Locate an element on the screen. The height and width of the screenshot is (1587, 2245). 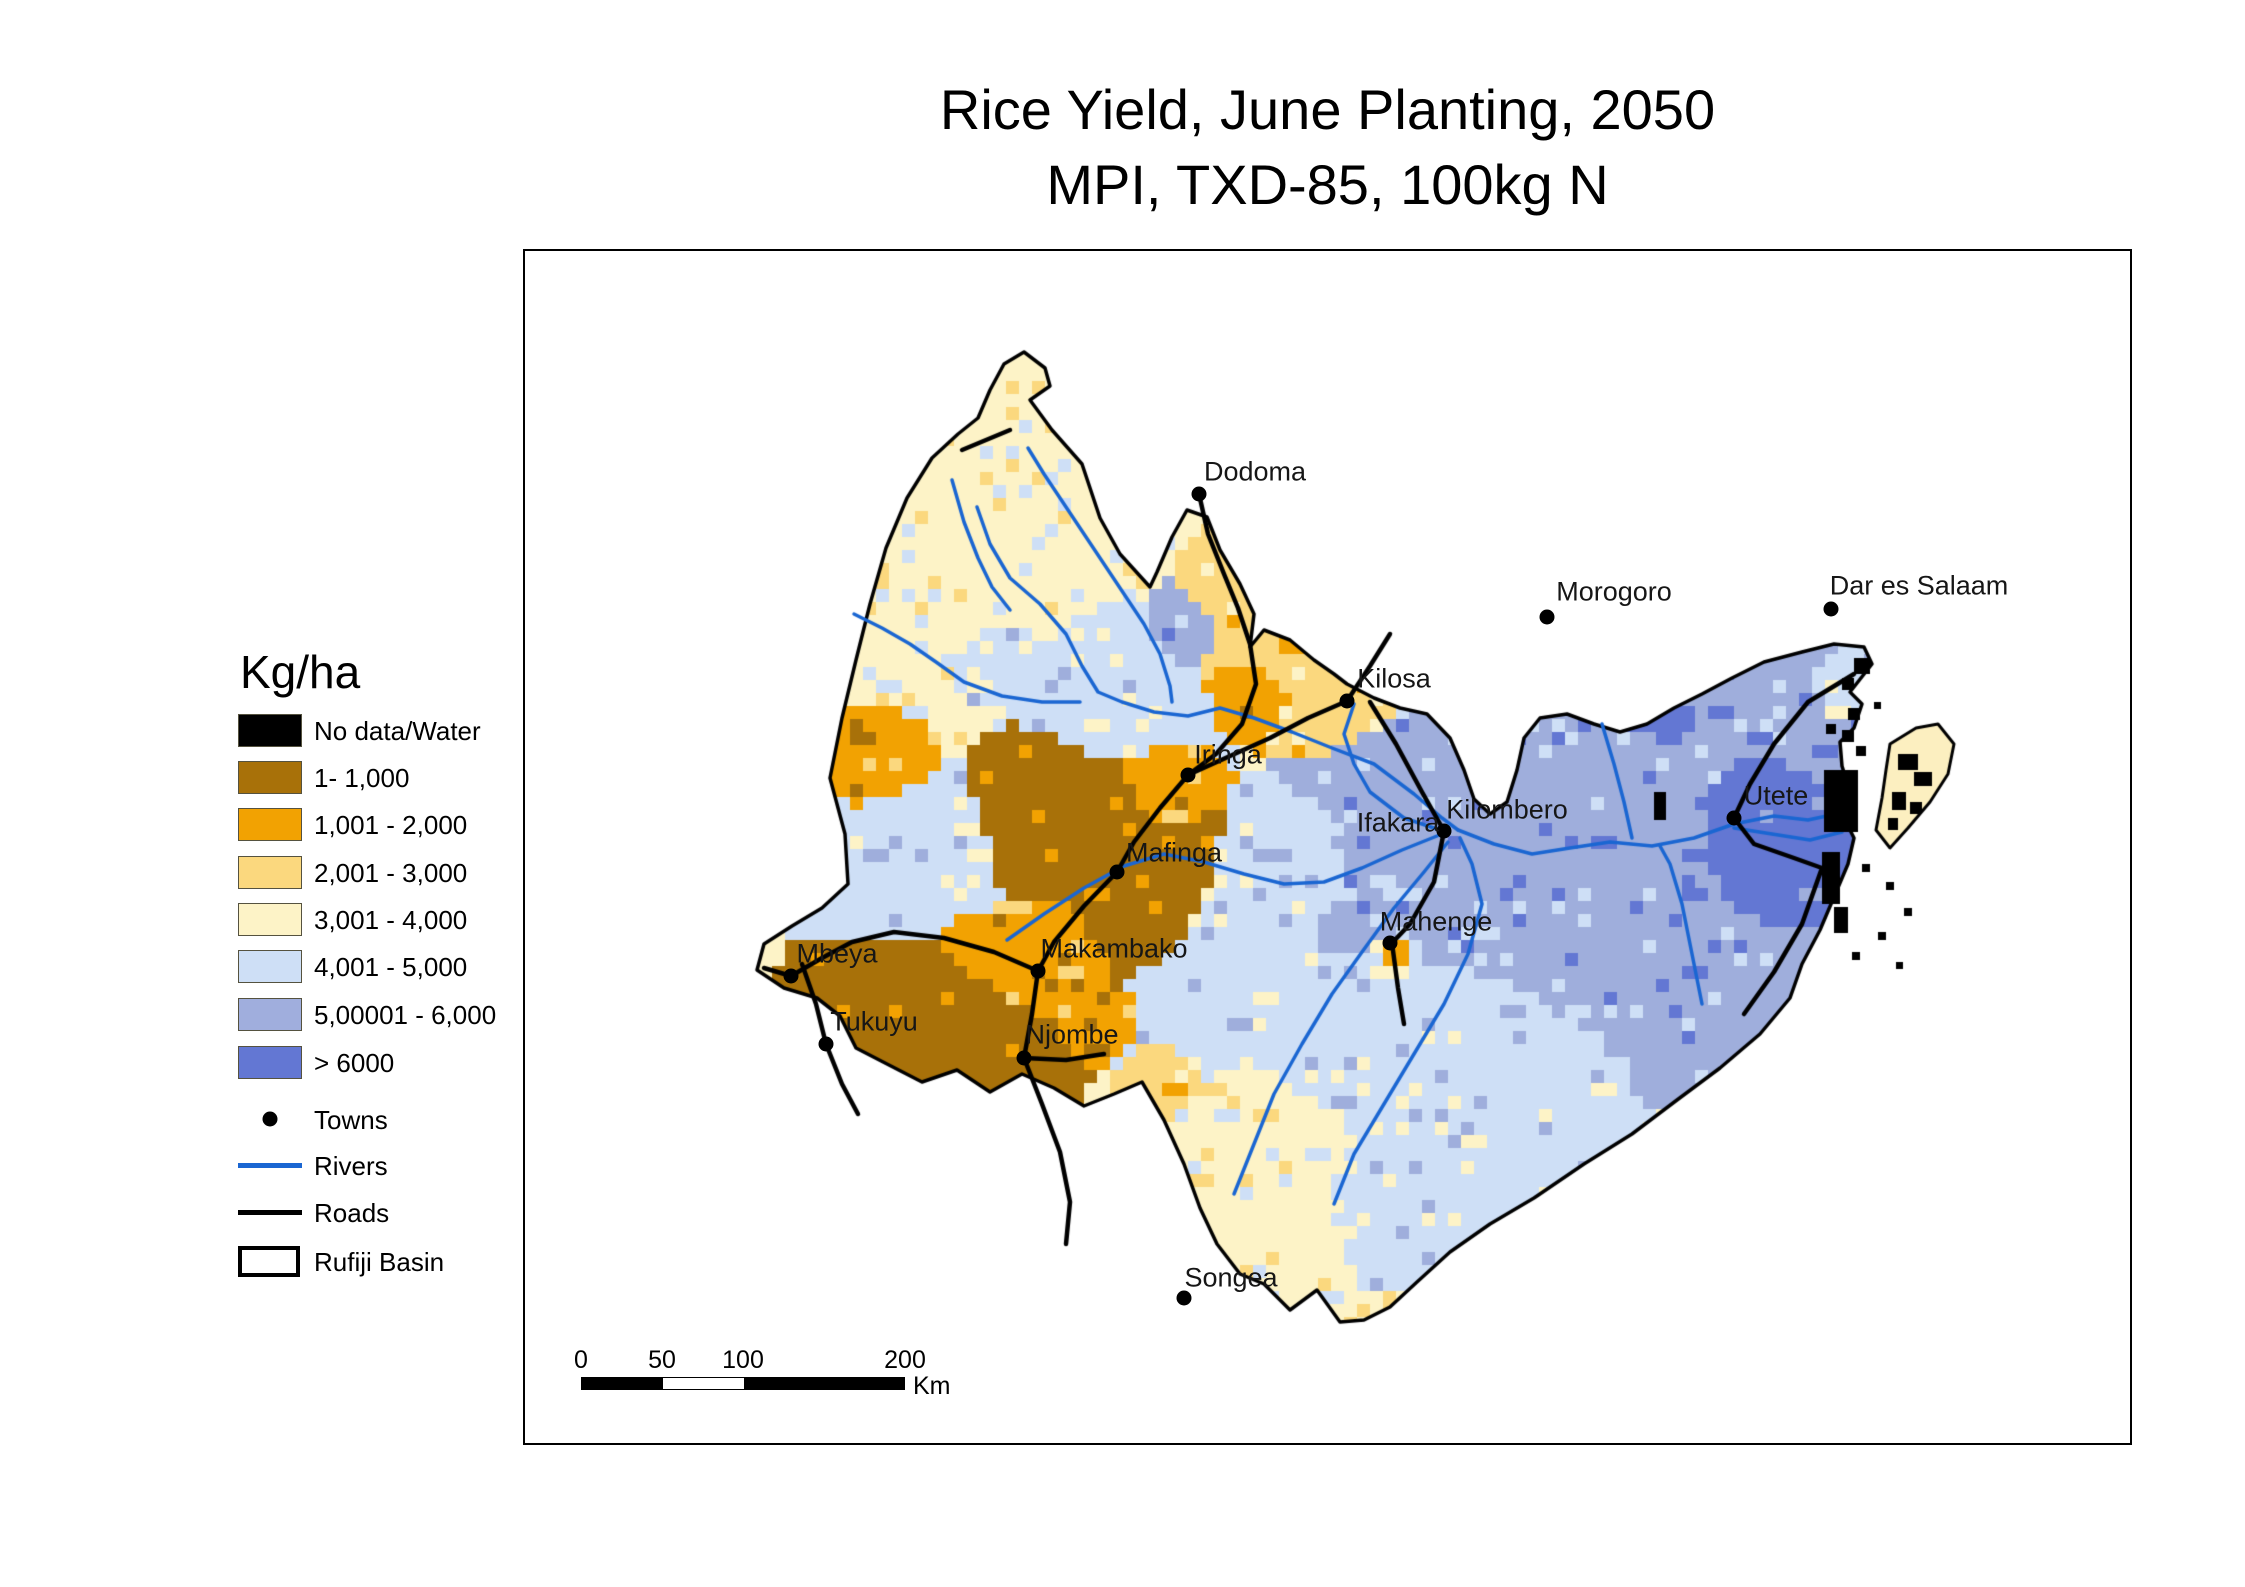
scalebar-unit: Km is located at coordinates (932, 1386).